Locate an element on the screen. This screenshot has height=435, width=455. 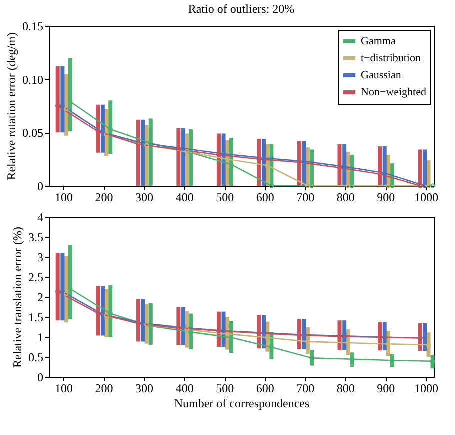
y-tick-label: 0.15 is located at coordinates (33, 27).